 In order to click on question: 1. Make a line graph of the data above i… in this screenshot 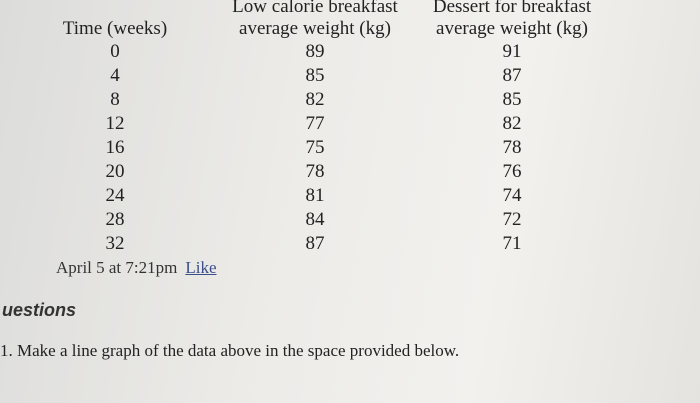, I will do `click(230, 350)`.